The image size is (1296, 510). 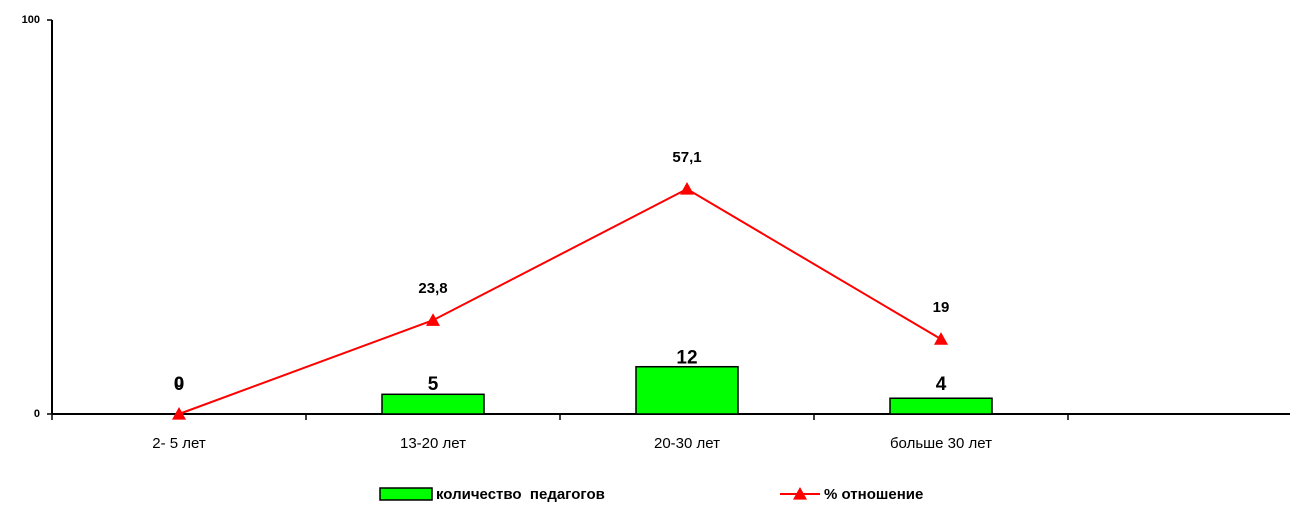 What do you see at coordinates (800, 493) in the screenshot?
I see `legend-marker` at bounding box center [800, 493].